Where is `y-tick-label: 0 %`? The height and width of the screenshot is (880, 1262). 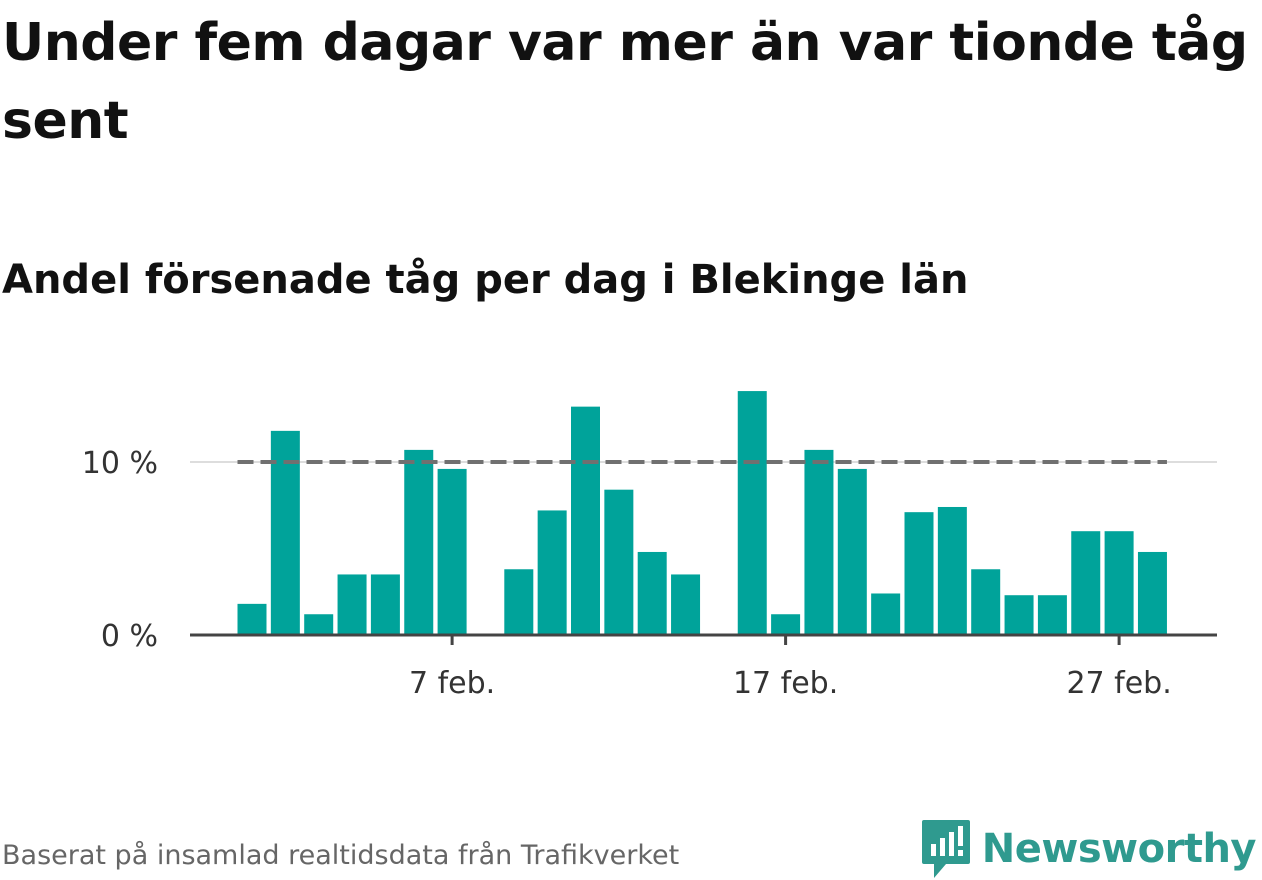 y-tick-label: 0 % is located at coordinates (129, 636).